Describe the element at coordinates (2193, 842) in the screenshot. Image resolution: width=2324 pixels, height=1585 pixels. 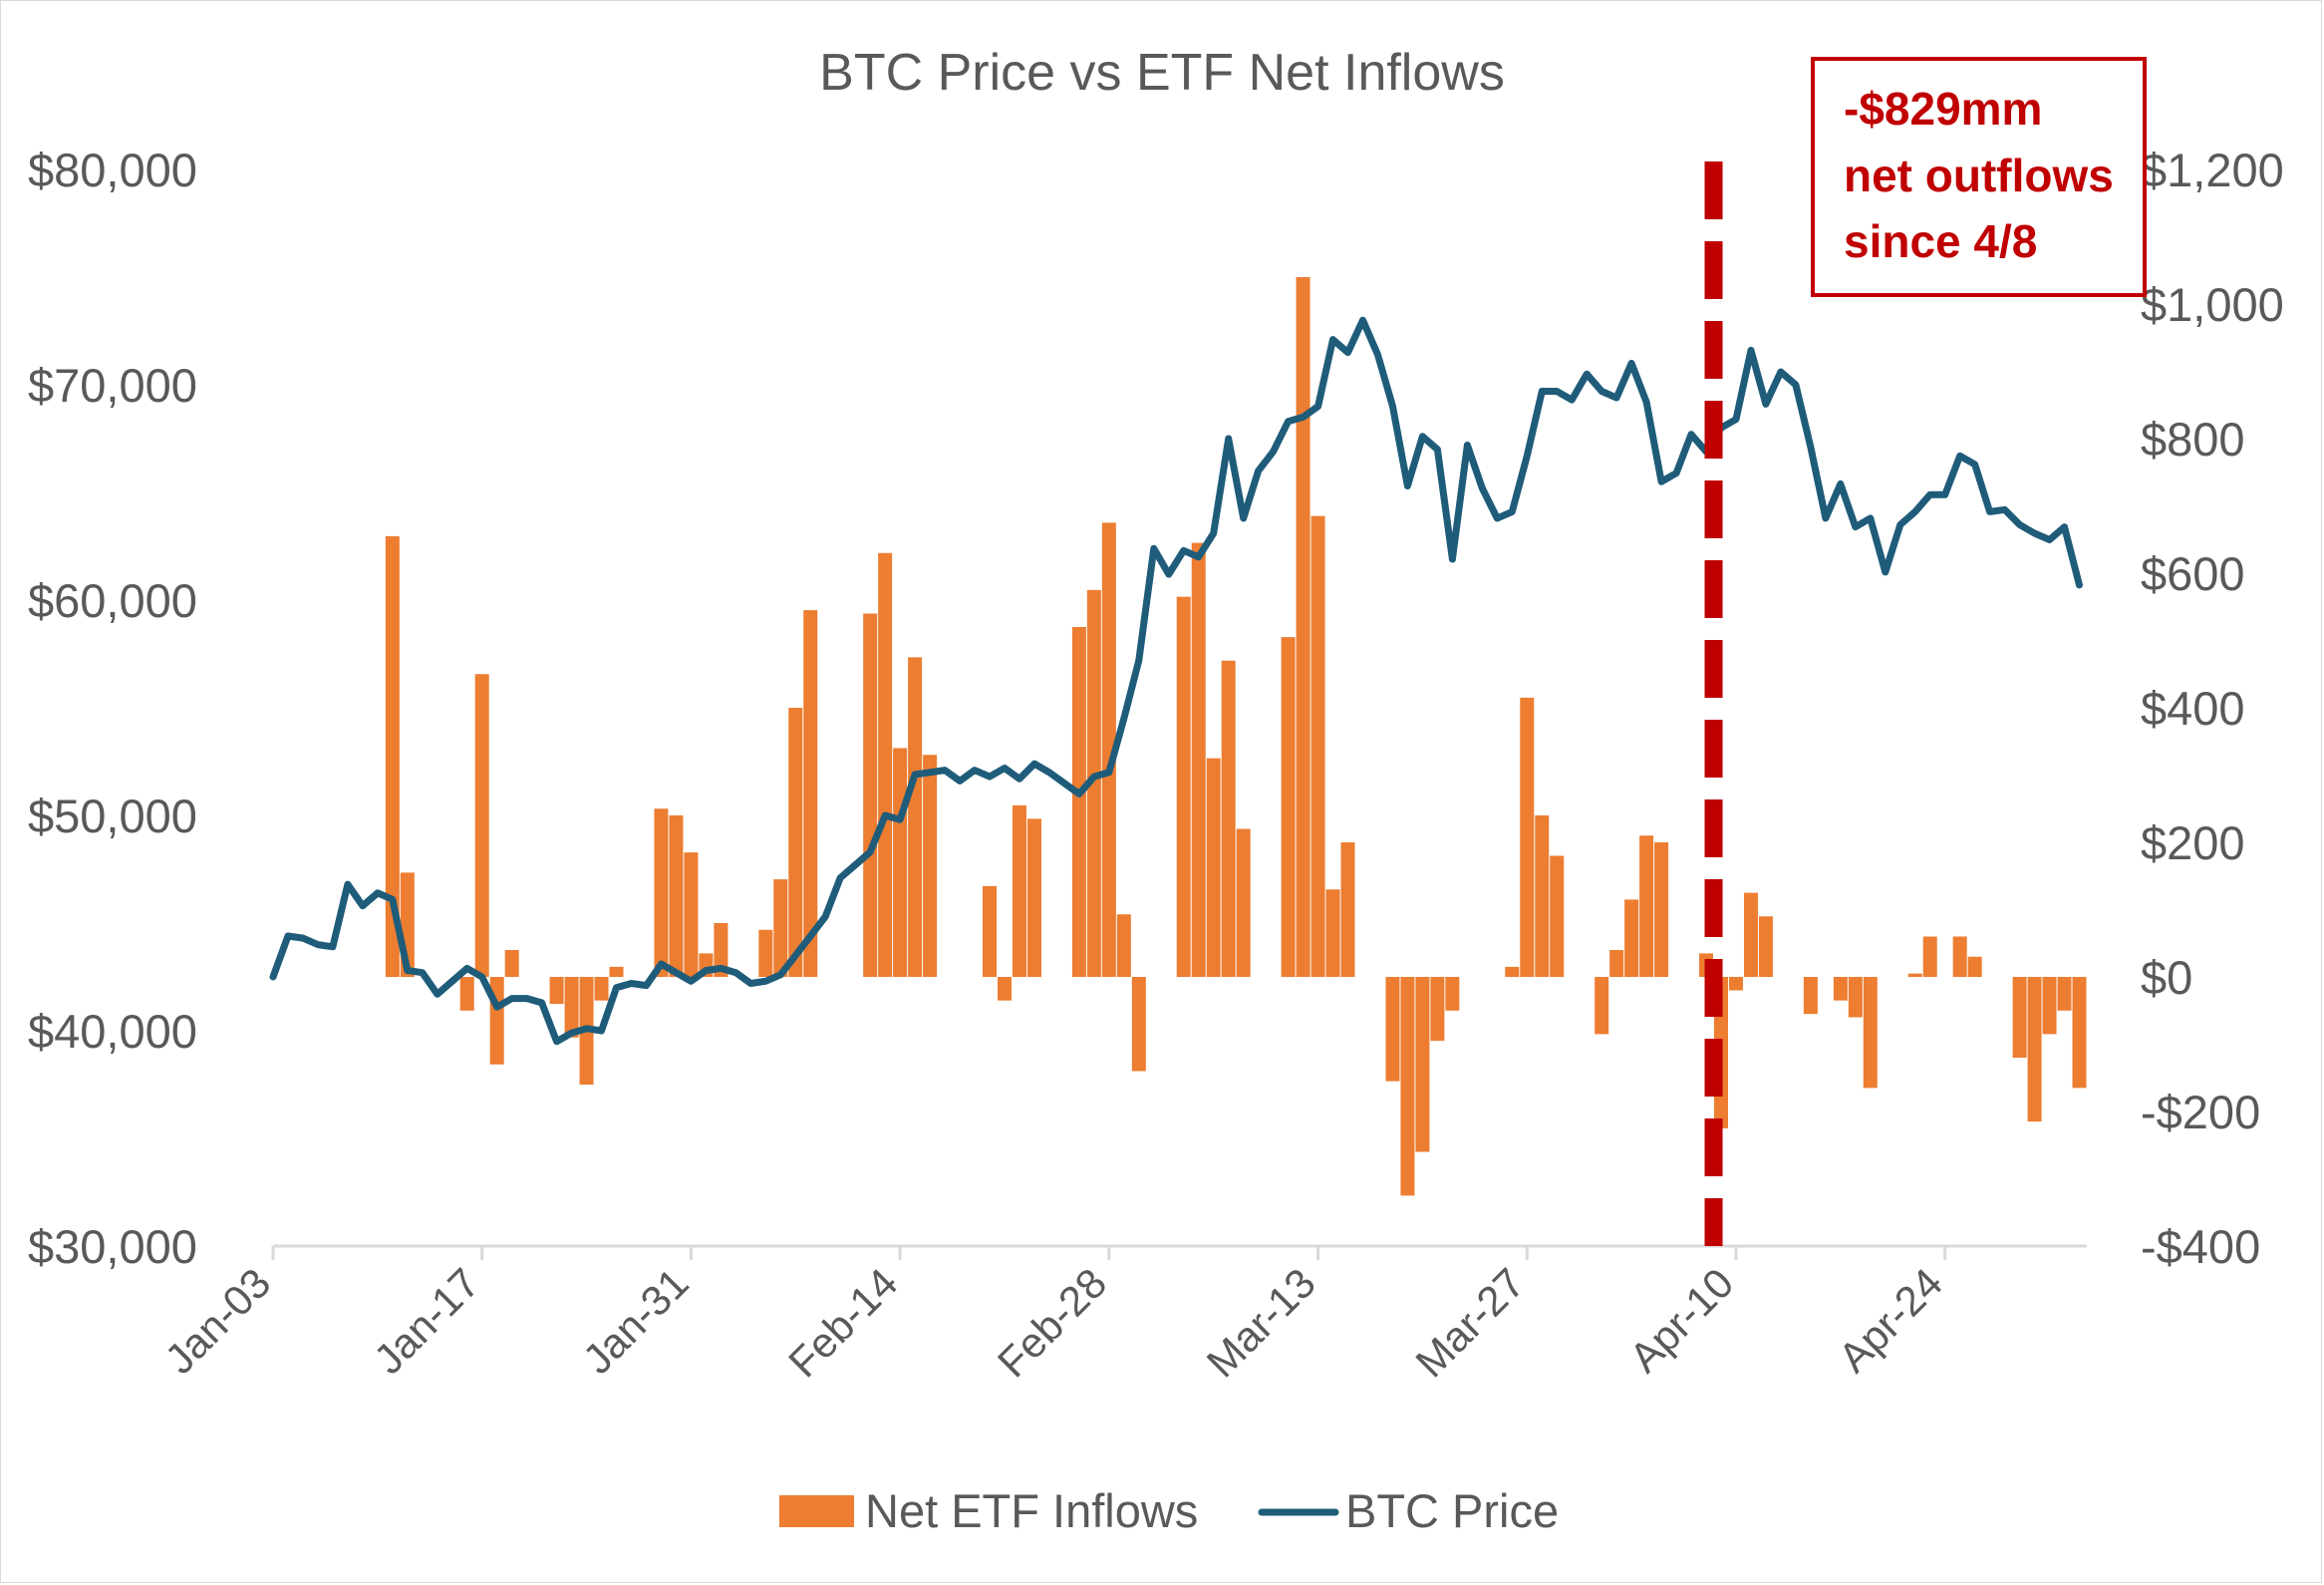
I see `right-tick-label: $200` at that location.